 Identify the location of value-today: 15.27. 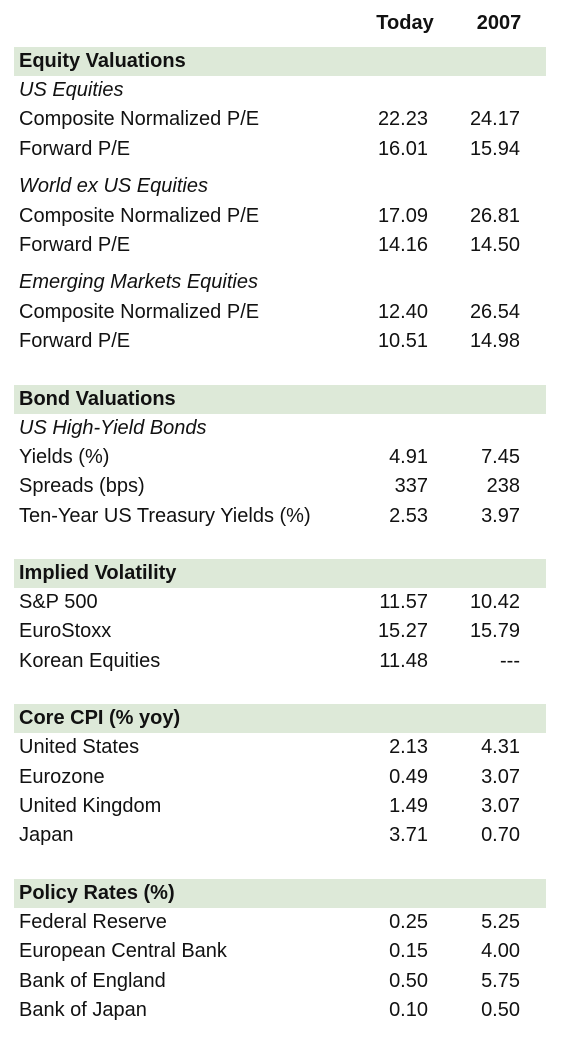
(402, 631).